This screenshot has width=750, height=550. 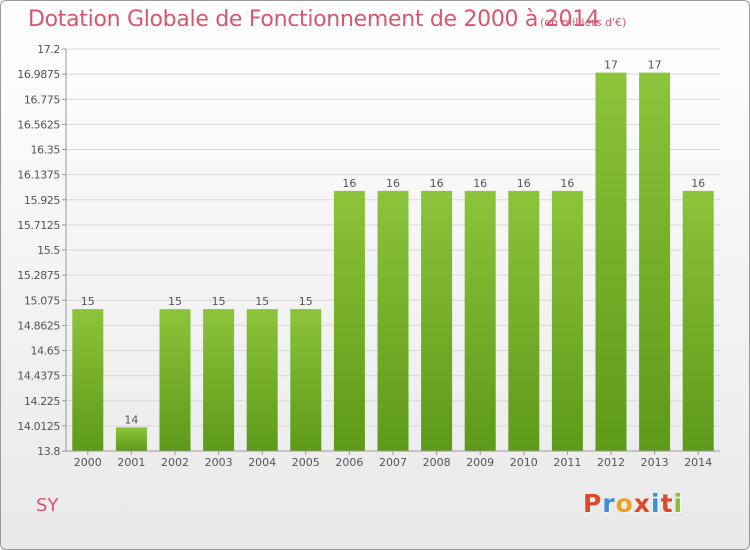 What do you see at coordinates (567, 183) in the screenshot?
I see `value-label-2011: 16` at bounding box center [567, 183].